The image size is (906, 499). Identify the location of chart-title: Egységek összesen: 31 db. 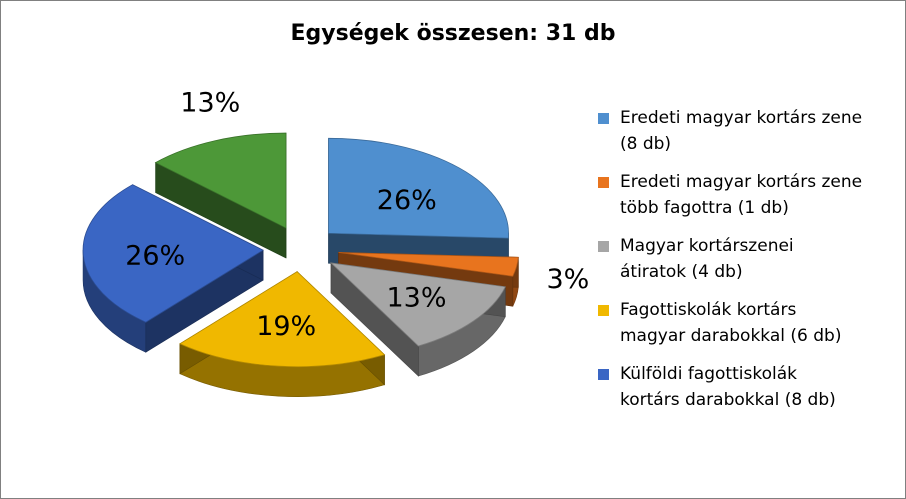
(453, 33).